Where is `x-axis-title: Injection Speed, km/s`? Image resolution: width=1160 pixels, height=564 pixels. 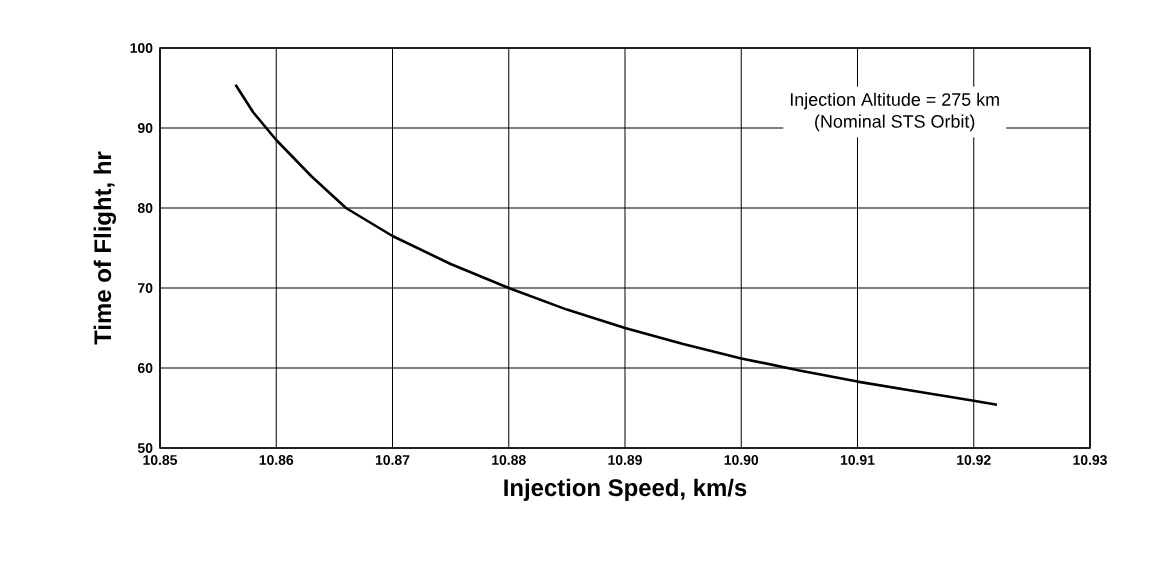
x-axis-title: Injection Speed, km/s is located at coordinates (625, 489).